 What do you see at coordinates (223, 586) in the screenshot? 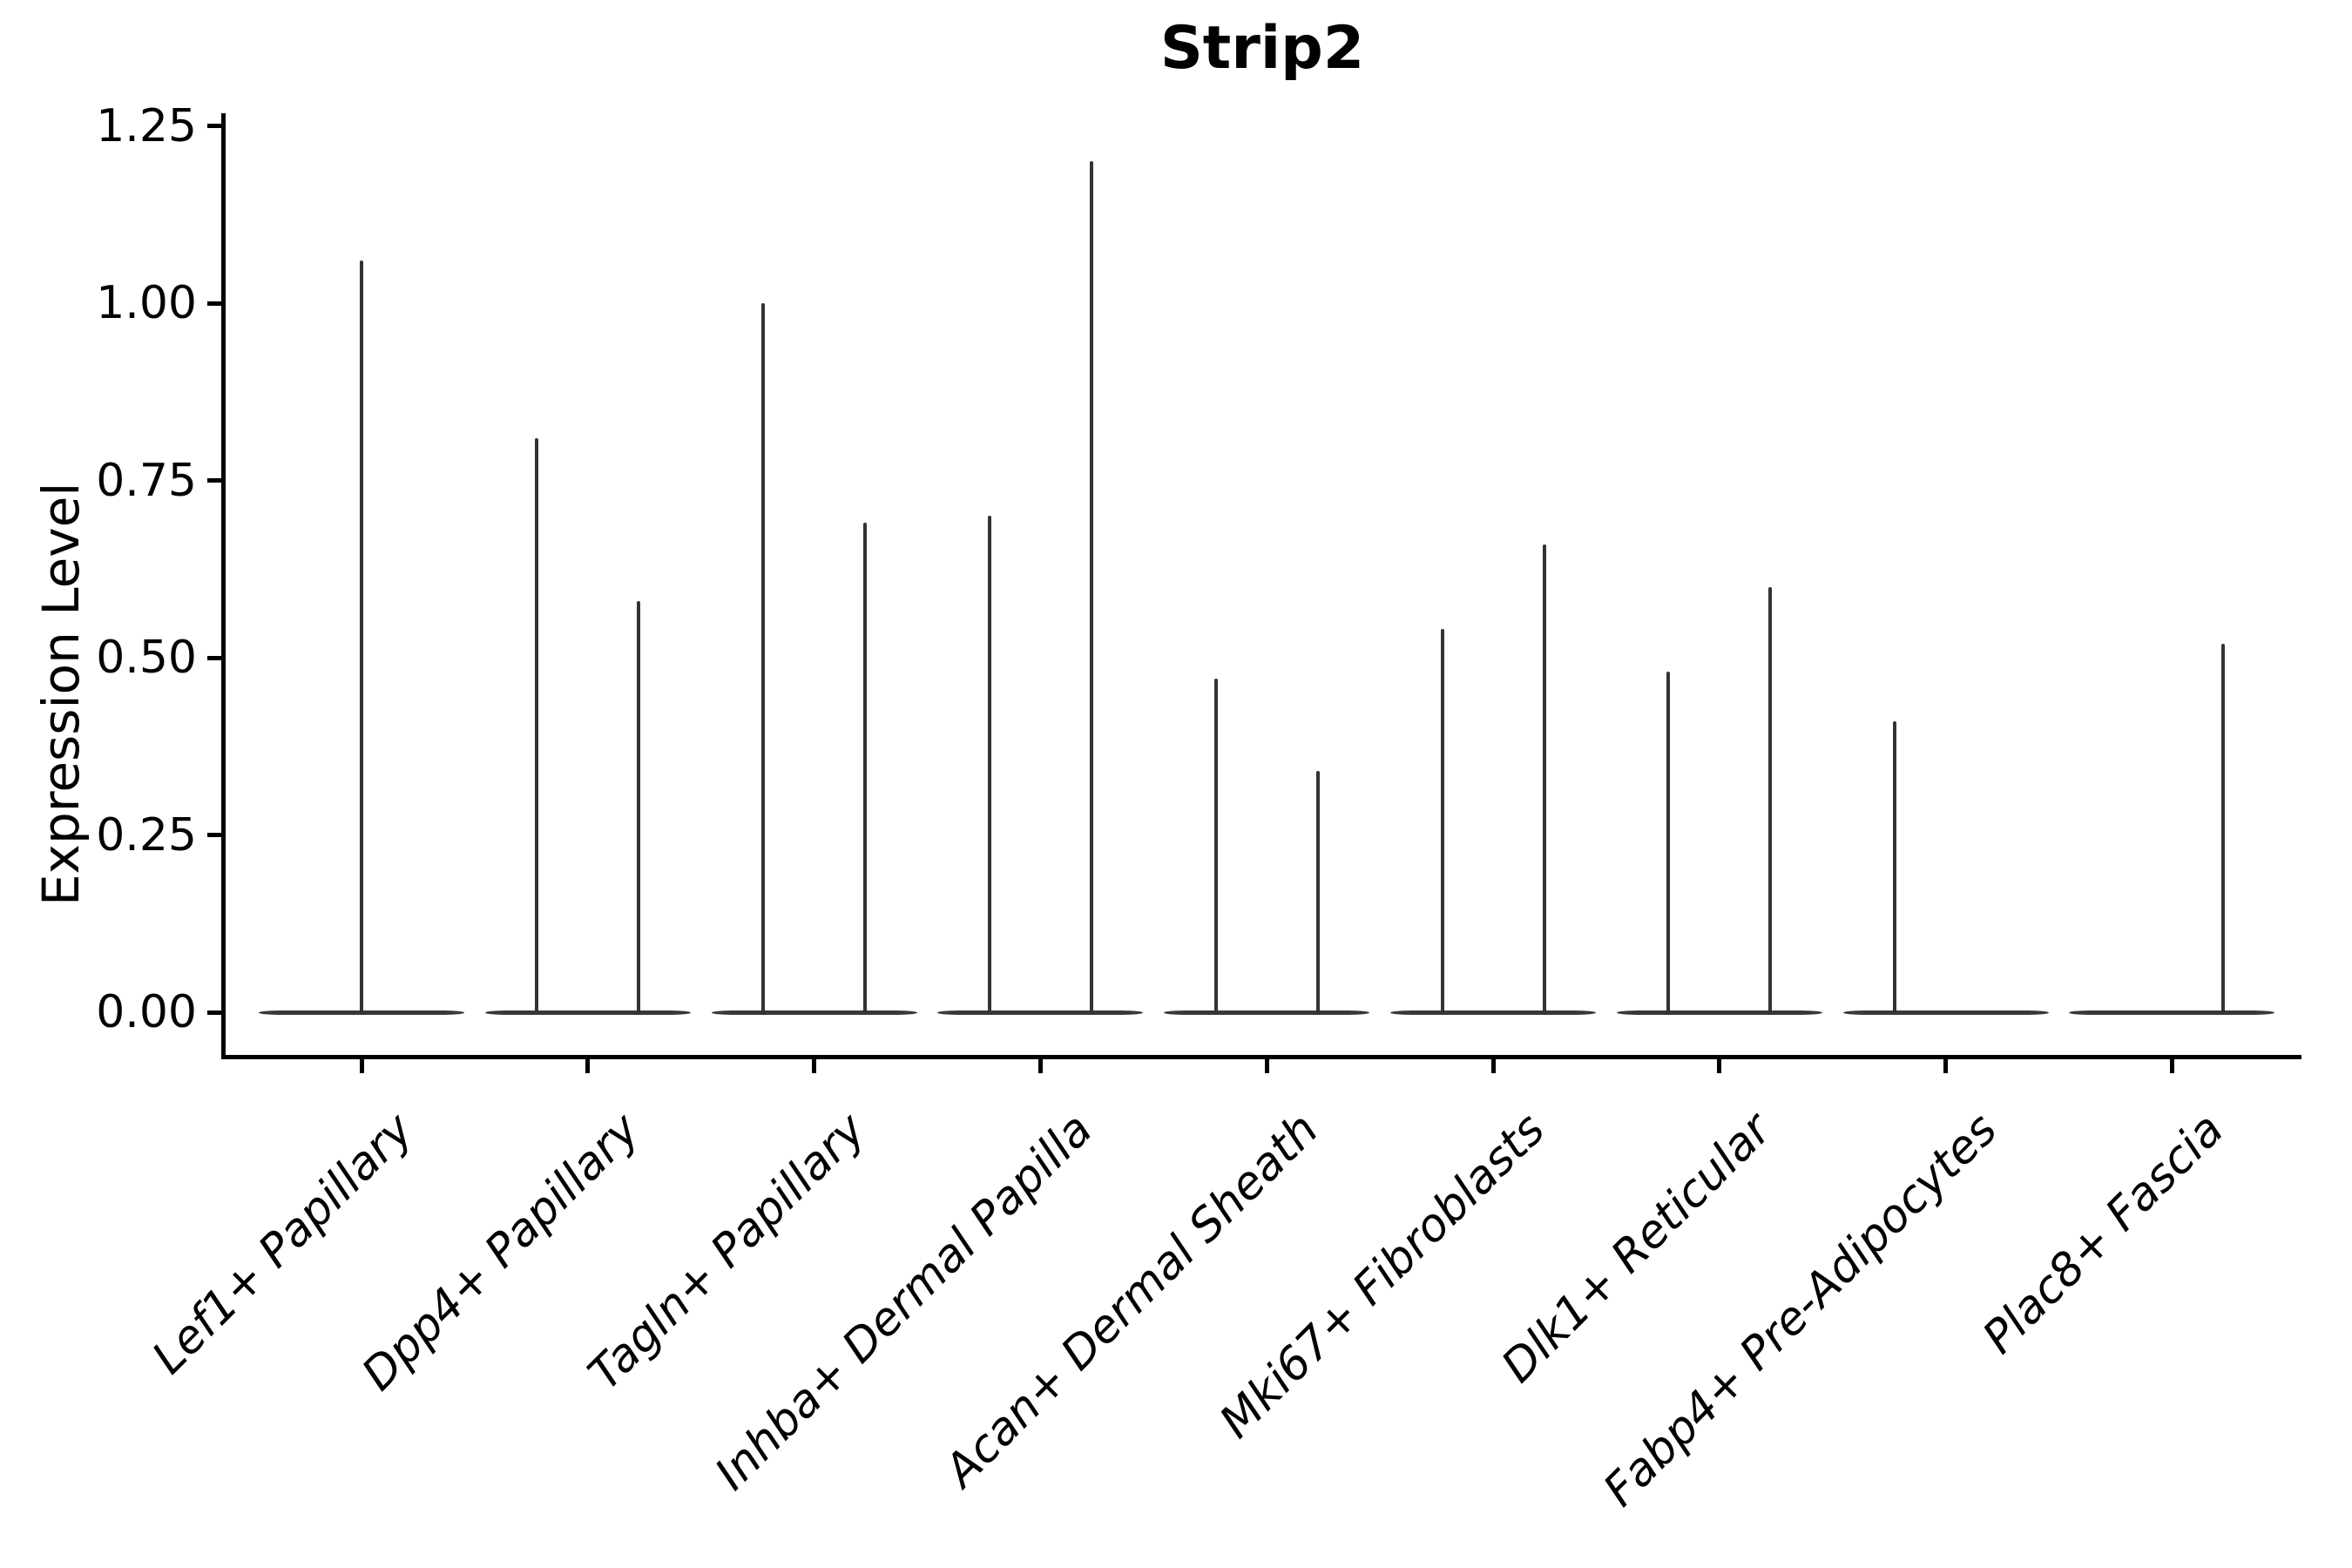
I see `y-axis-line` at bounding box center [223, 586].